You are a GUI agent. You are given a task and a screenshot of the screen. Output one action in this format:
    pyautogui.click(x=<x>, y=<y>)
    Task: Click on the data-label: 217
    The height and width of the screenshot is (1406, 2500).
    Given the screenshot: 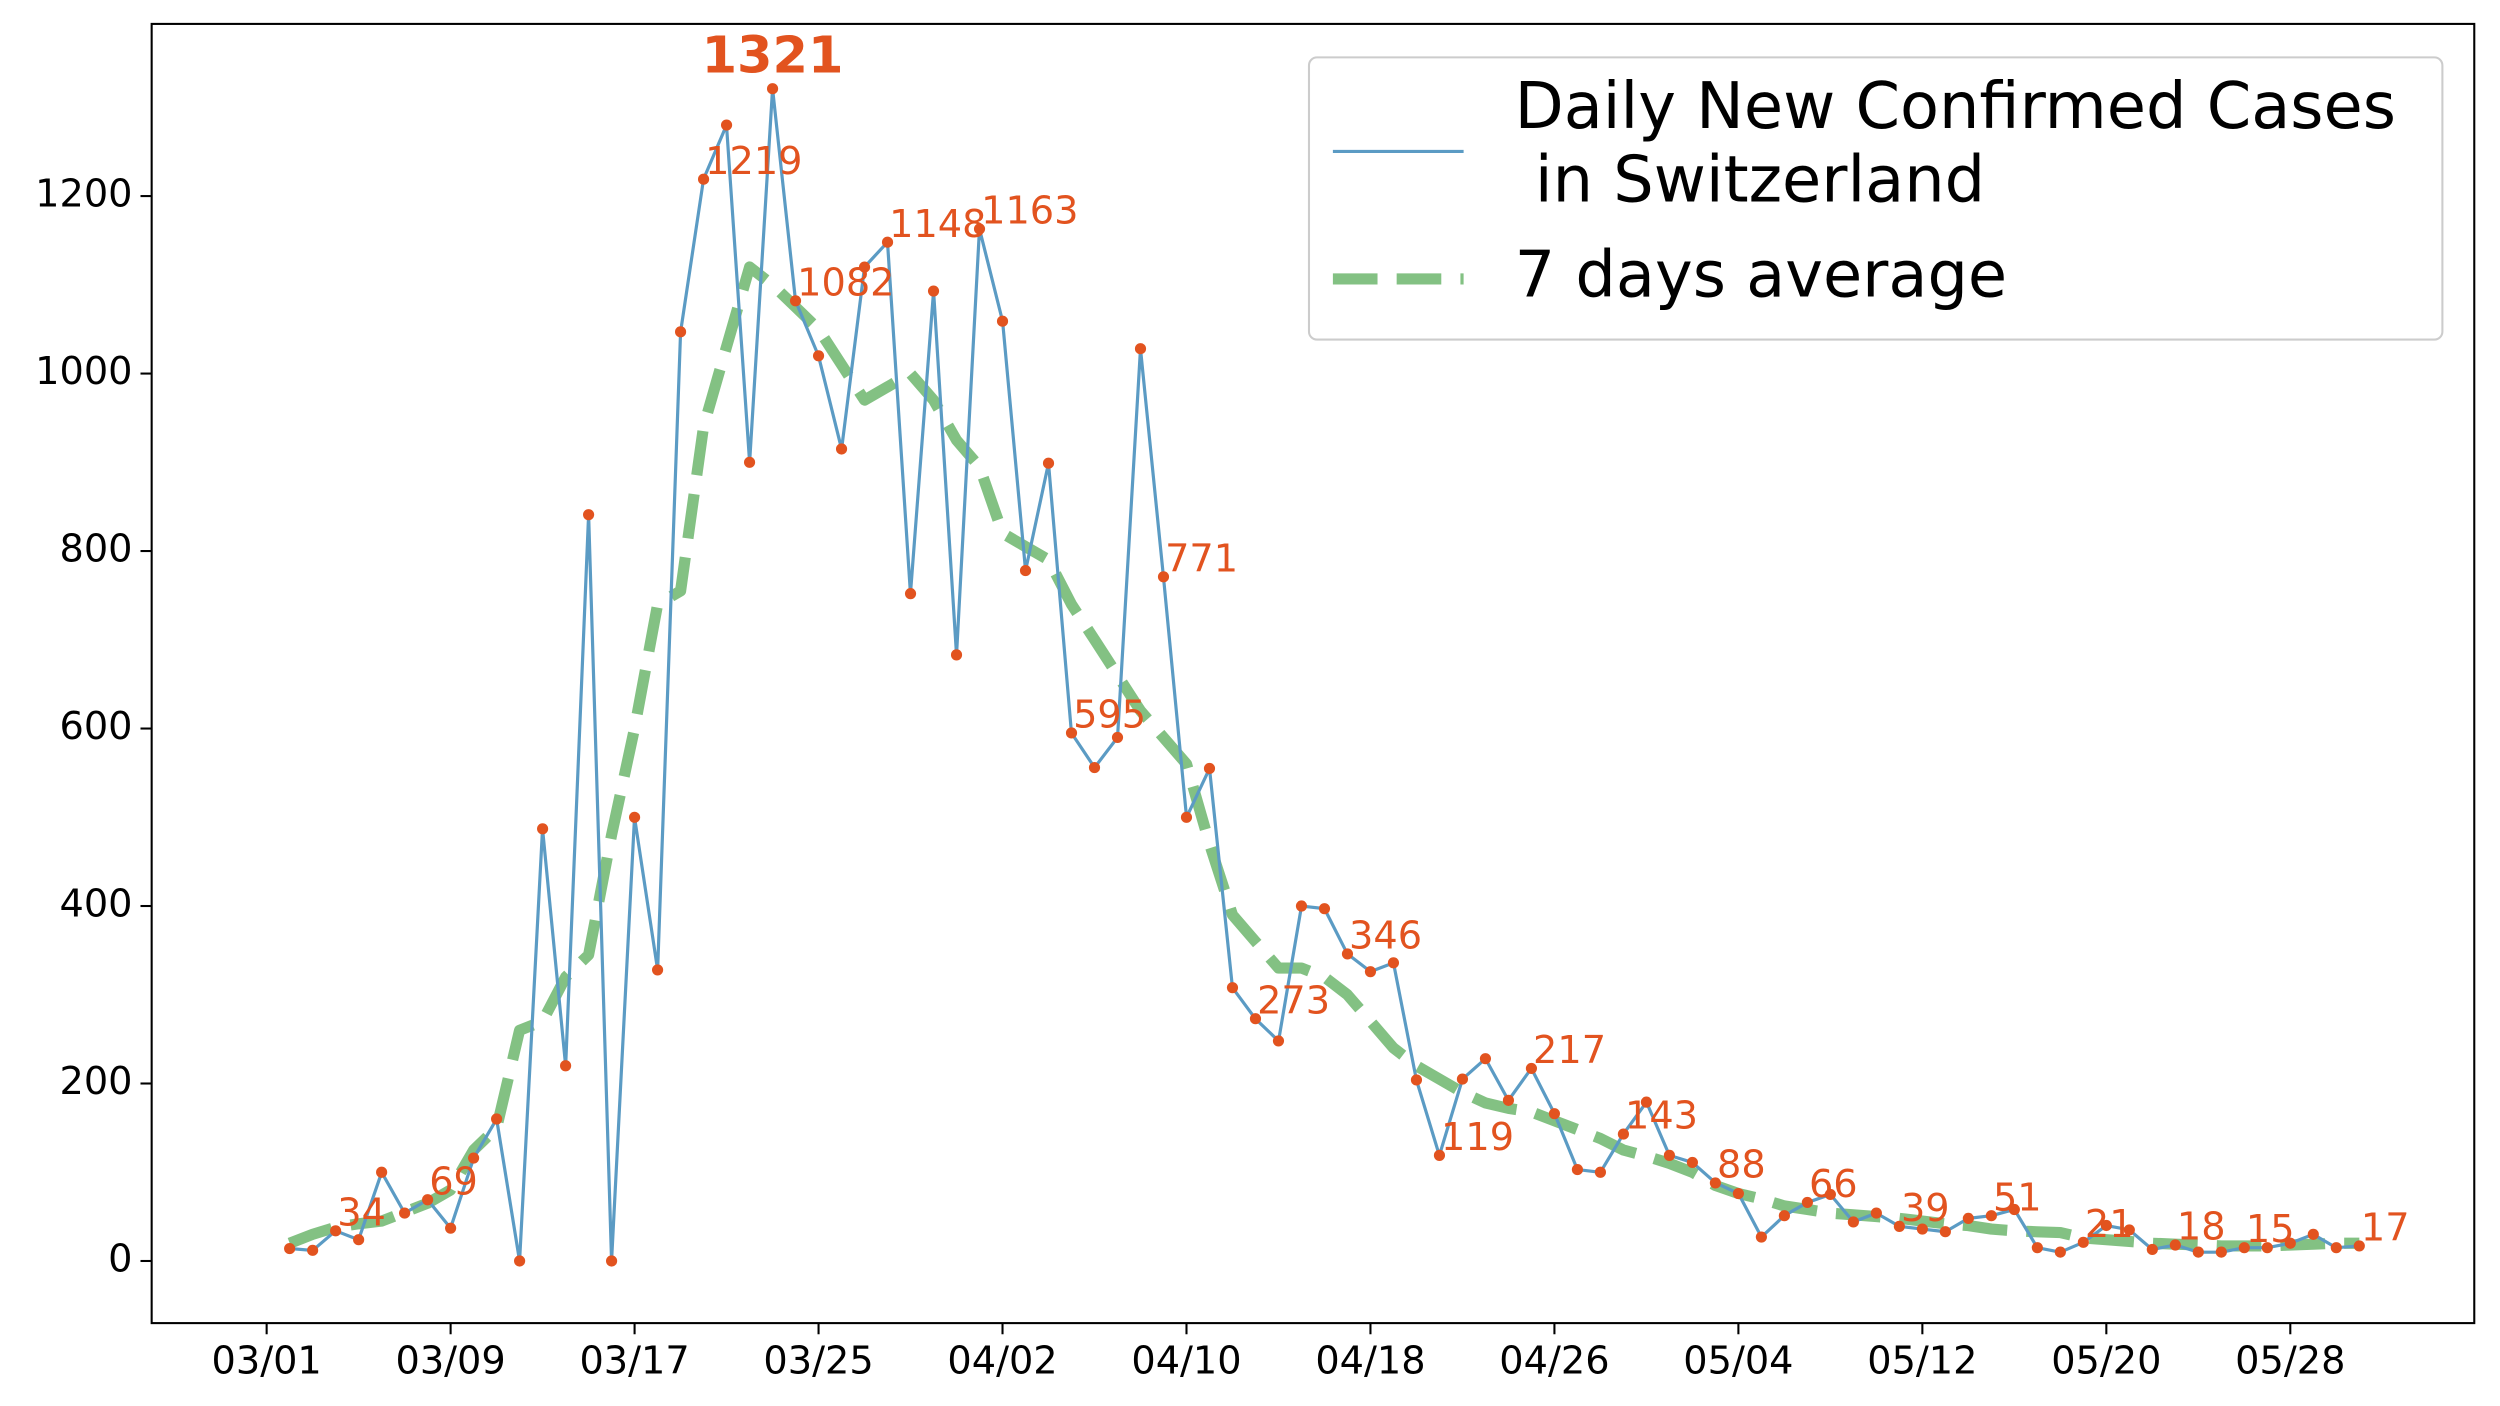 What is the action you would take?
    pyautogui.click(x=1569, y=1050)
    